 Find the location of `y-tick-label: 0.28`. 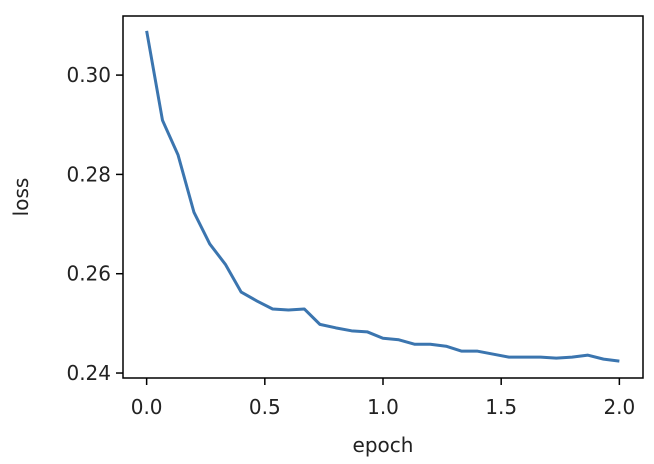

y-tick-label: 0.28 is located at coordinates (88, 174).